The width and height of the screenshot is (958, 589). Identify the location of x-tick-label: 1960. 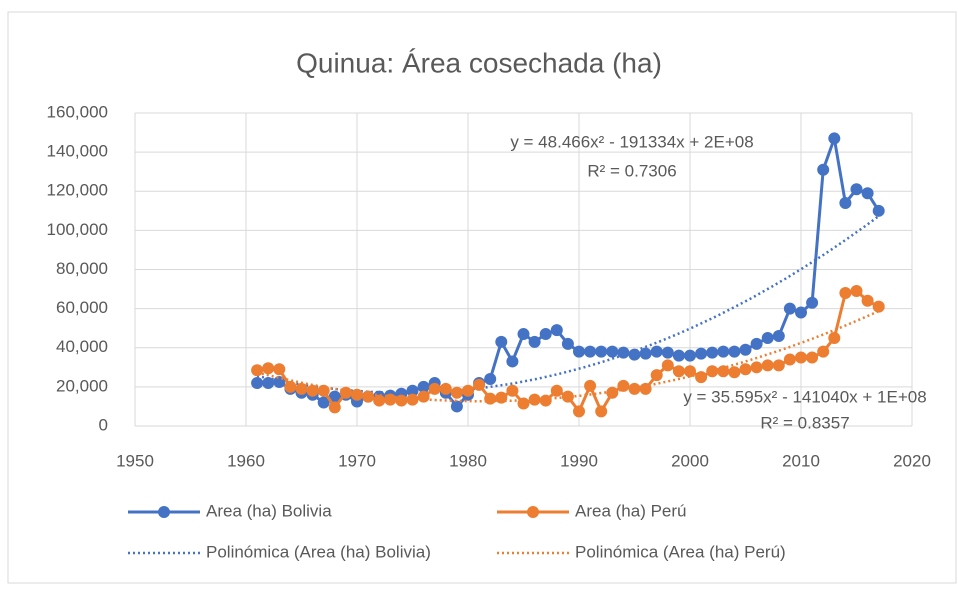
(246, 460).